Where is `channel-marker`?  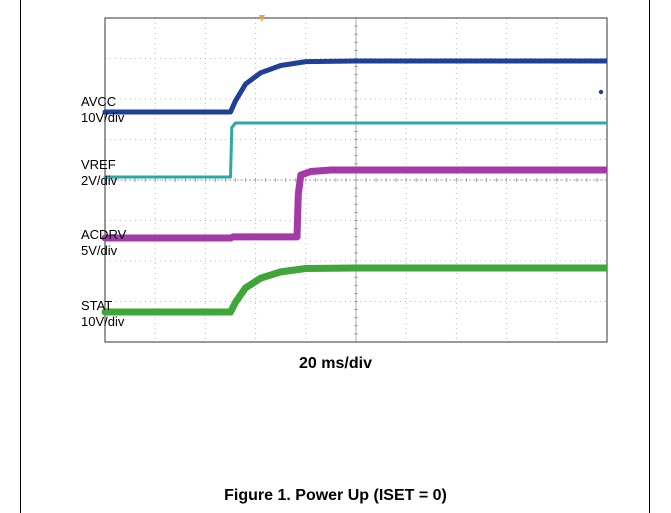 channel-marker is located at coordinates (601, 92).